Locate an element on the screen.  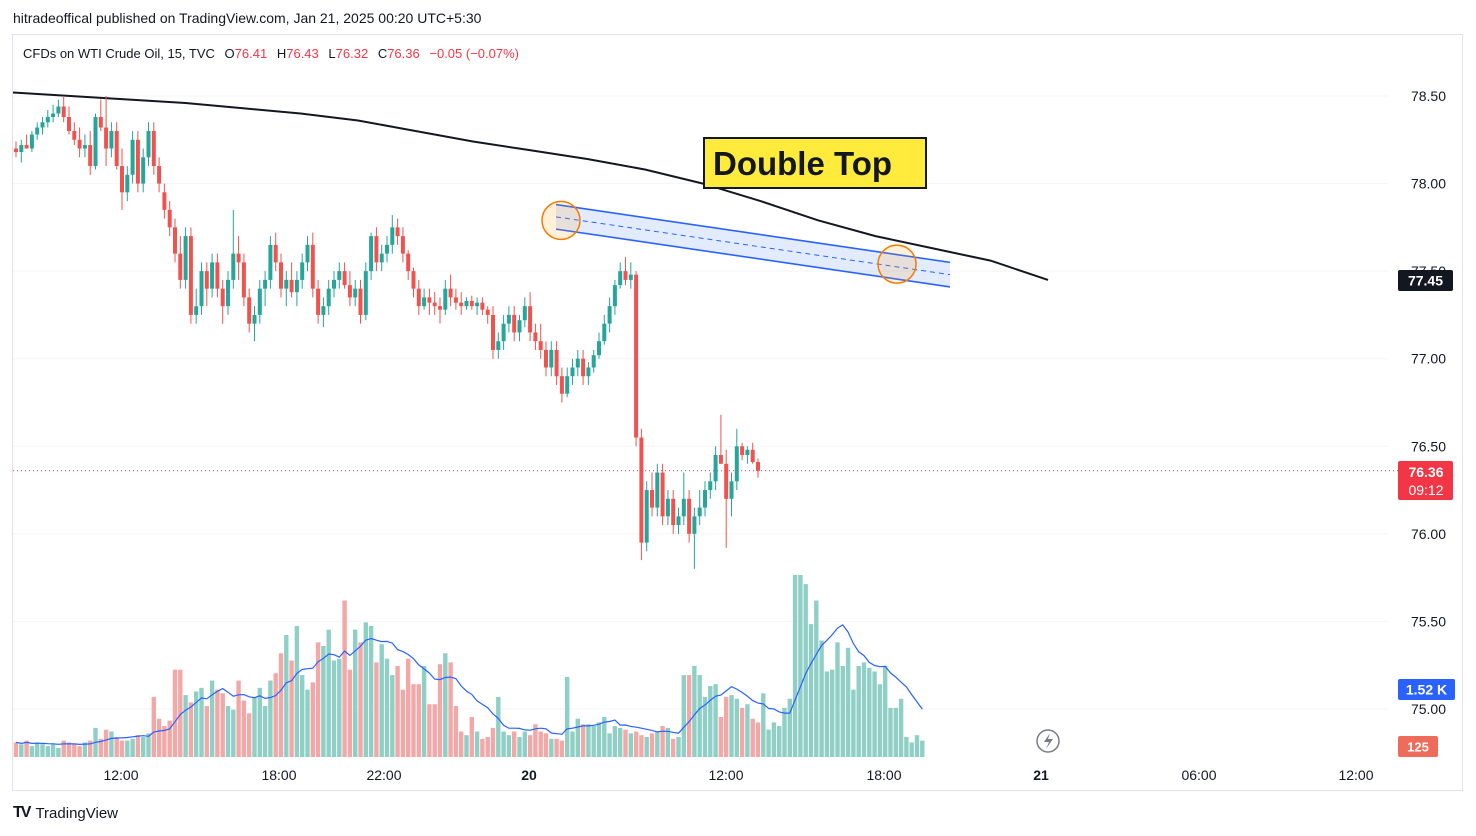
flash-icon is located at coordinates (1048, 741).